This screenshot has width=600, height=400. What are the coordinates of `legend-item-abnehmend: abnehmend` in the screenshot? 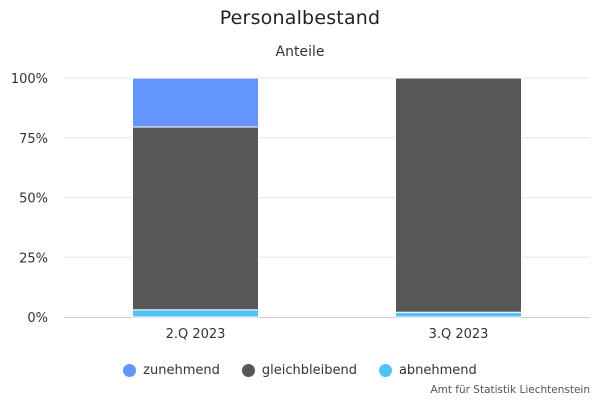 It's located at (427, 370).